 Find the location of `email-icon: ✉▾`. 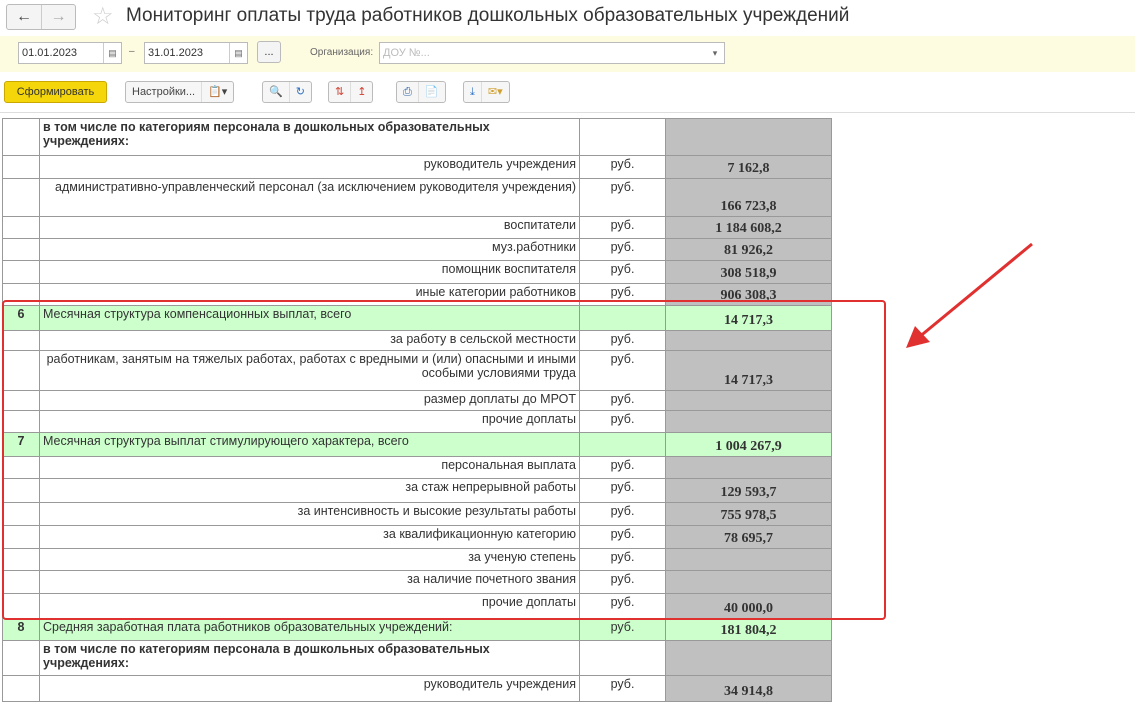

email-icon: ✉▾ is located at coordinates (494, 92).